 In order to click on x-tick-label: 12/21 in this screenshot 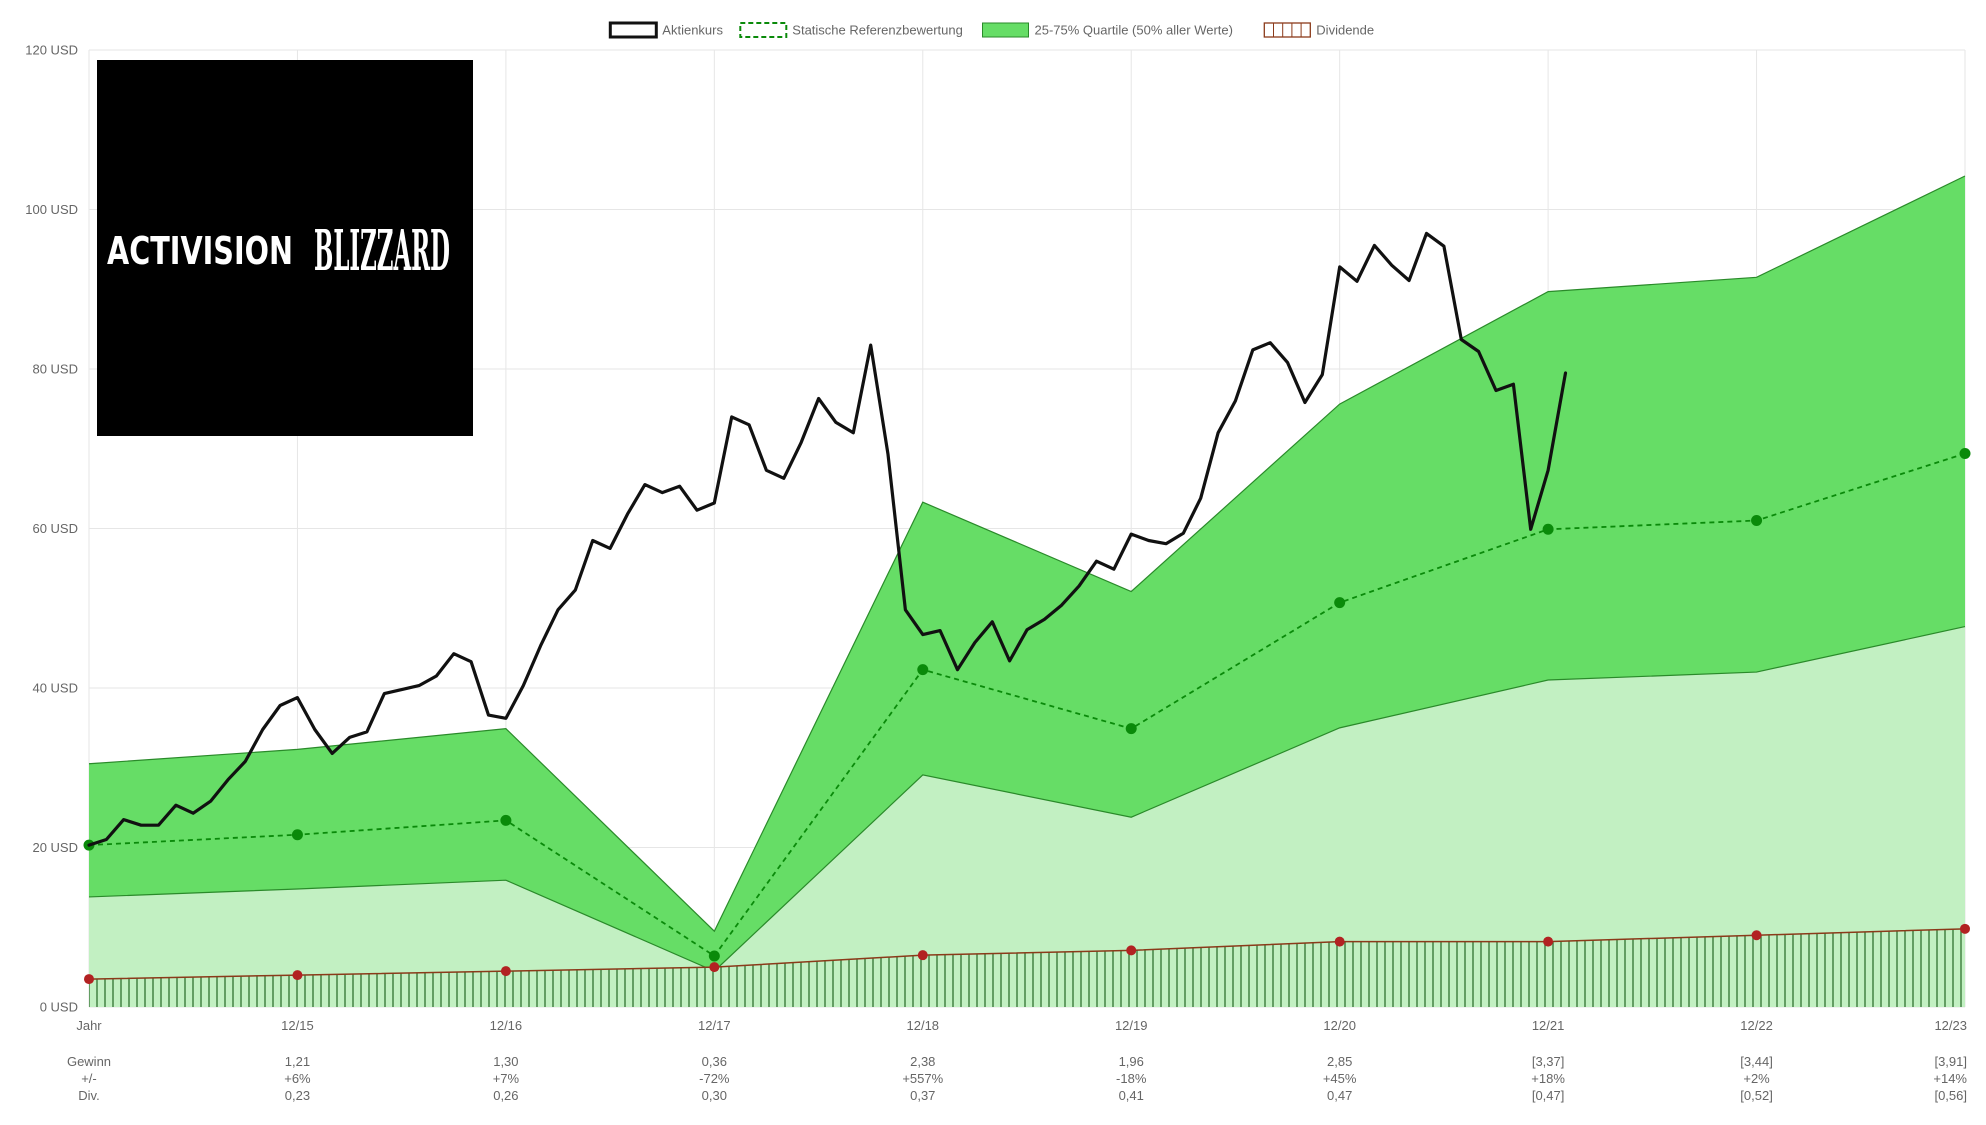, I will do `click(1548, 1025)`.